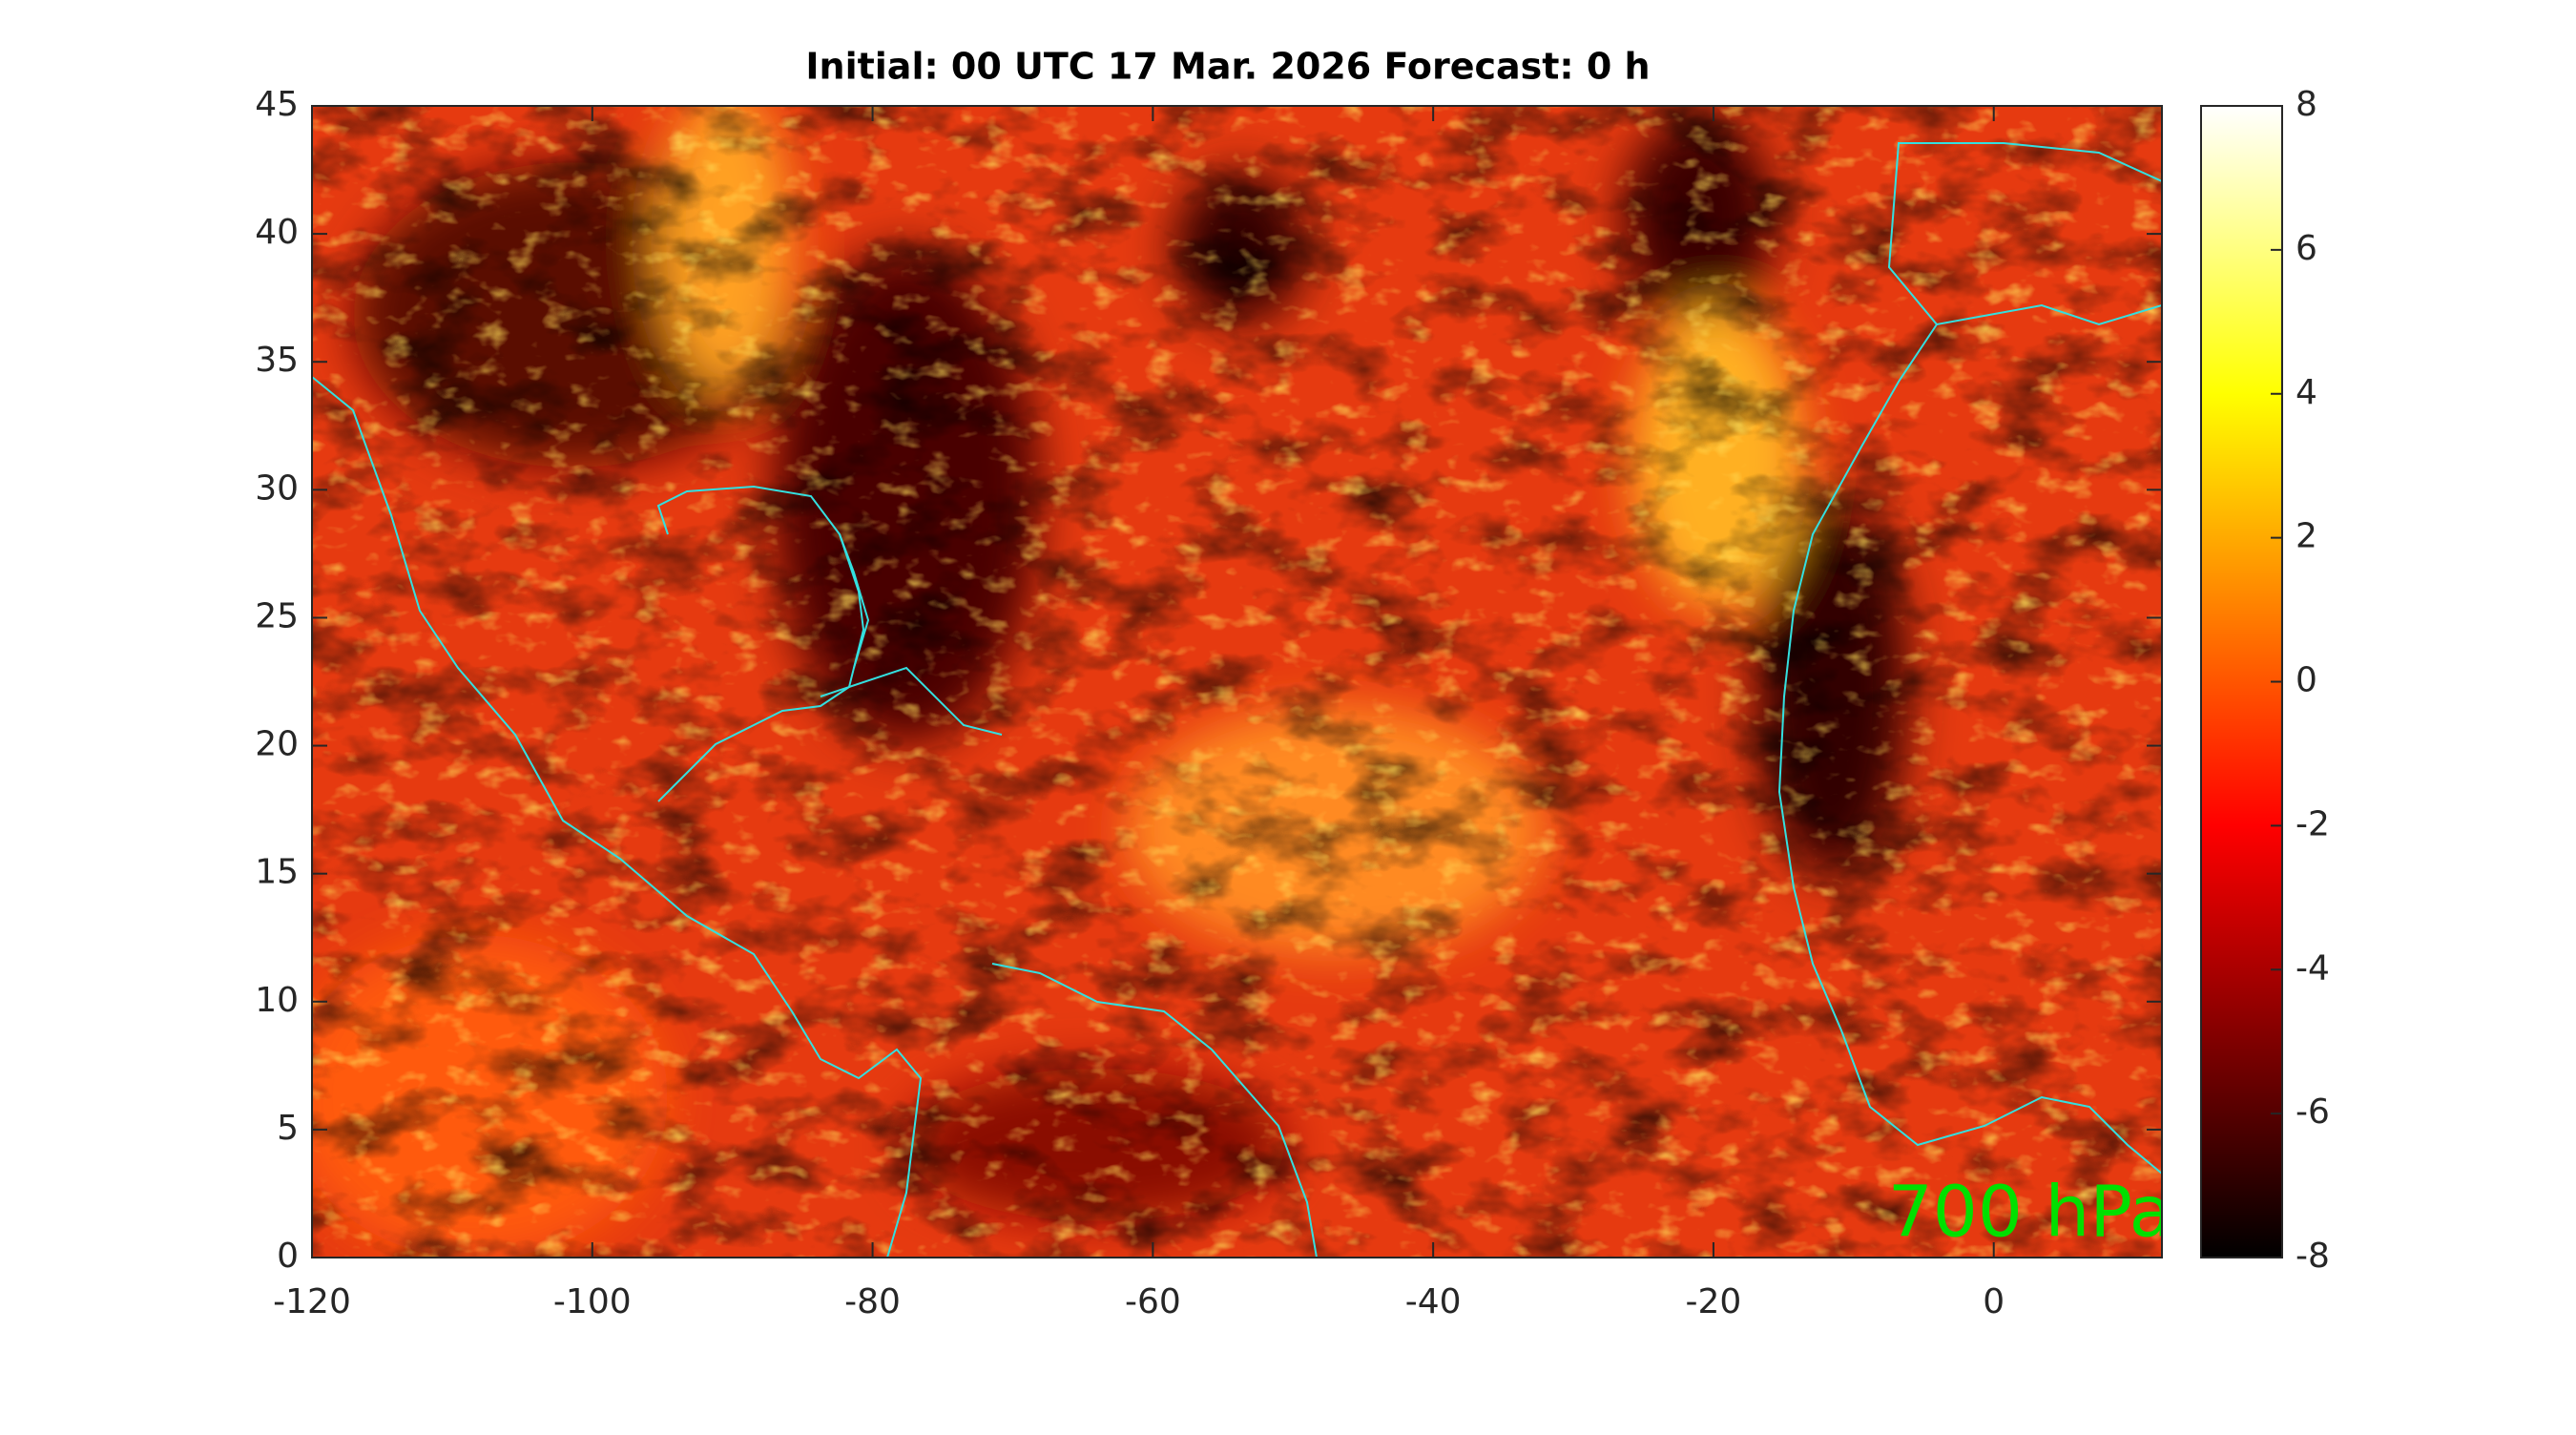 The image size is (2576, 1435). Describe the element at coordinates (2030, 1213) in the screenshot. I see `annotation: 700 hPa` at that location.